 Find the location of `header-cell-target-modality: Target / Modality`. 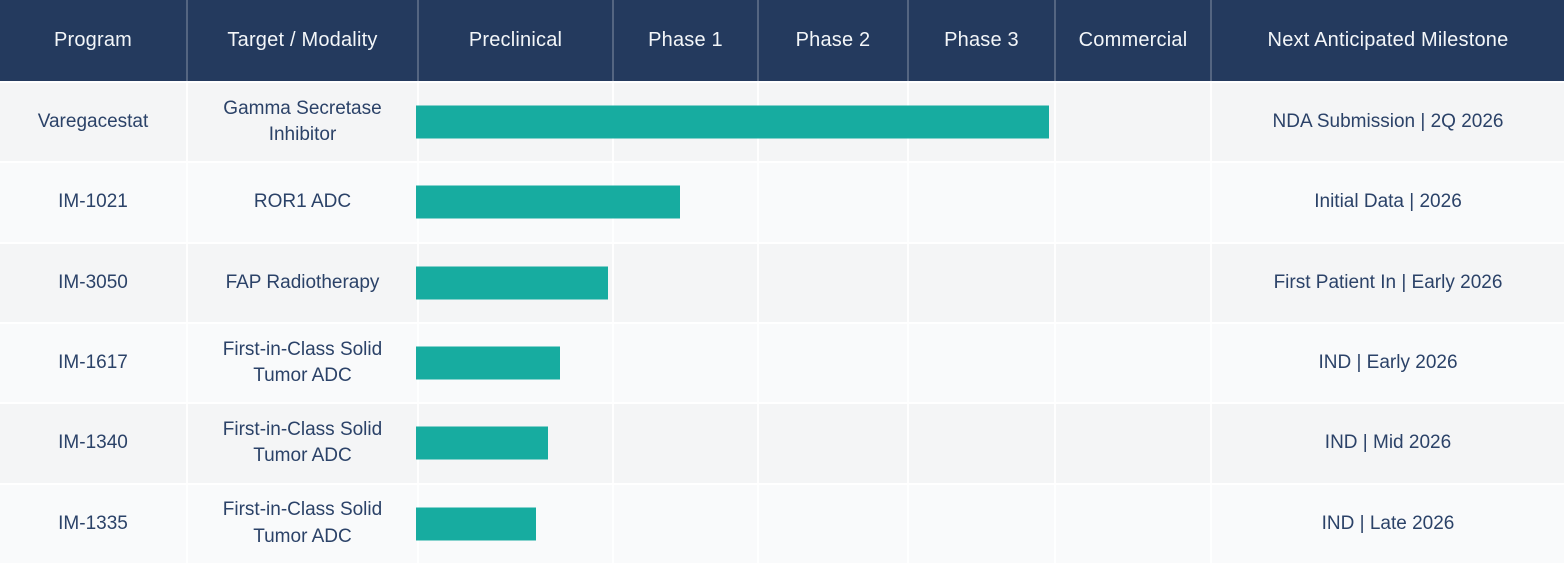

header-cell-target-modality: Target / Modality is located at coordinates (301, 40).